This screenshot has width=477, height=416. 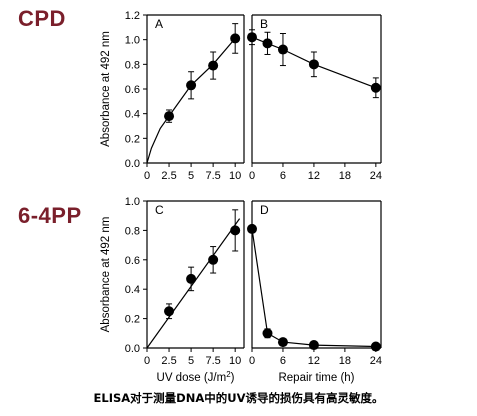 I want to click on chart-panel-d: 0 6 12 18 24 D Repair time (h), so click(x=314, y=292).